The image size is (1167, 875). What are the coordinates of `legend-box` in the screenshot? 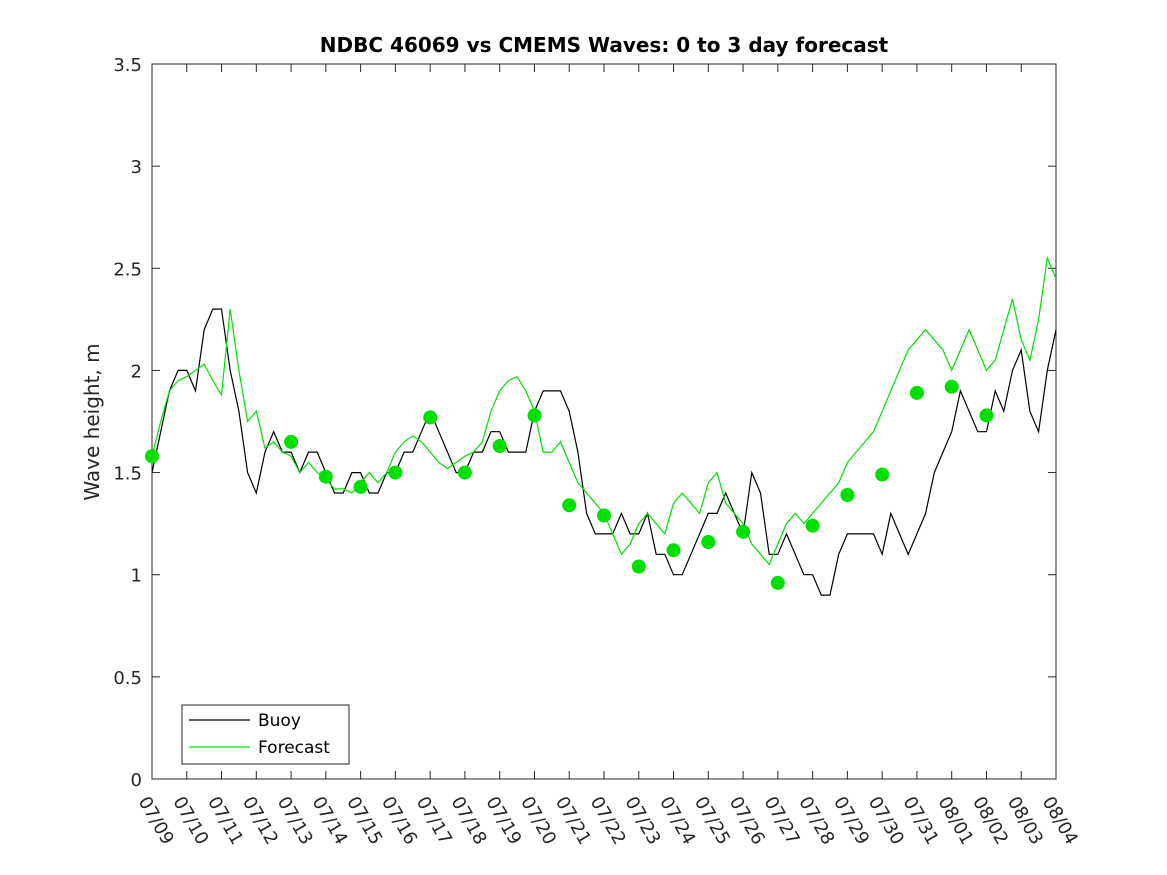 It's located at (265, 734).